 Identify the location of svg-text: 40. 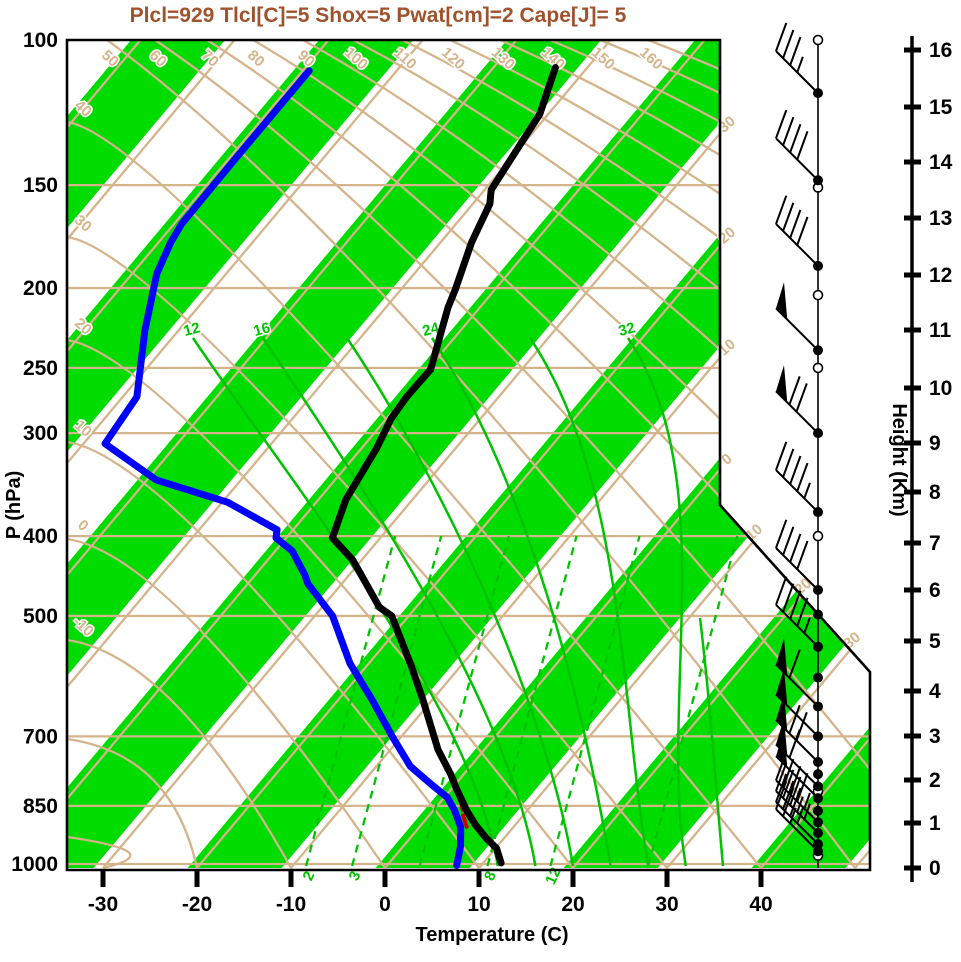
(760, 904).